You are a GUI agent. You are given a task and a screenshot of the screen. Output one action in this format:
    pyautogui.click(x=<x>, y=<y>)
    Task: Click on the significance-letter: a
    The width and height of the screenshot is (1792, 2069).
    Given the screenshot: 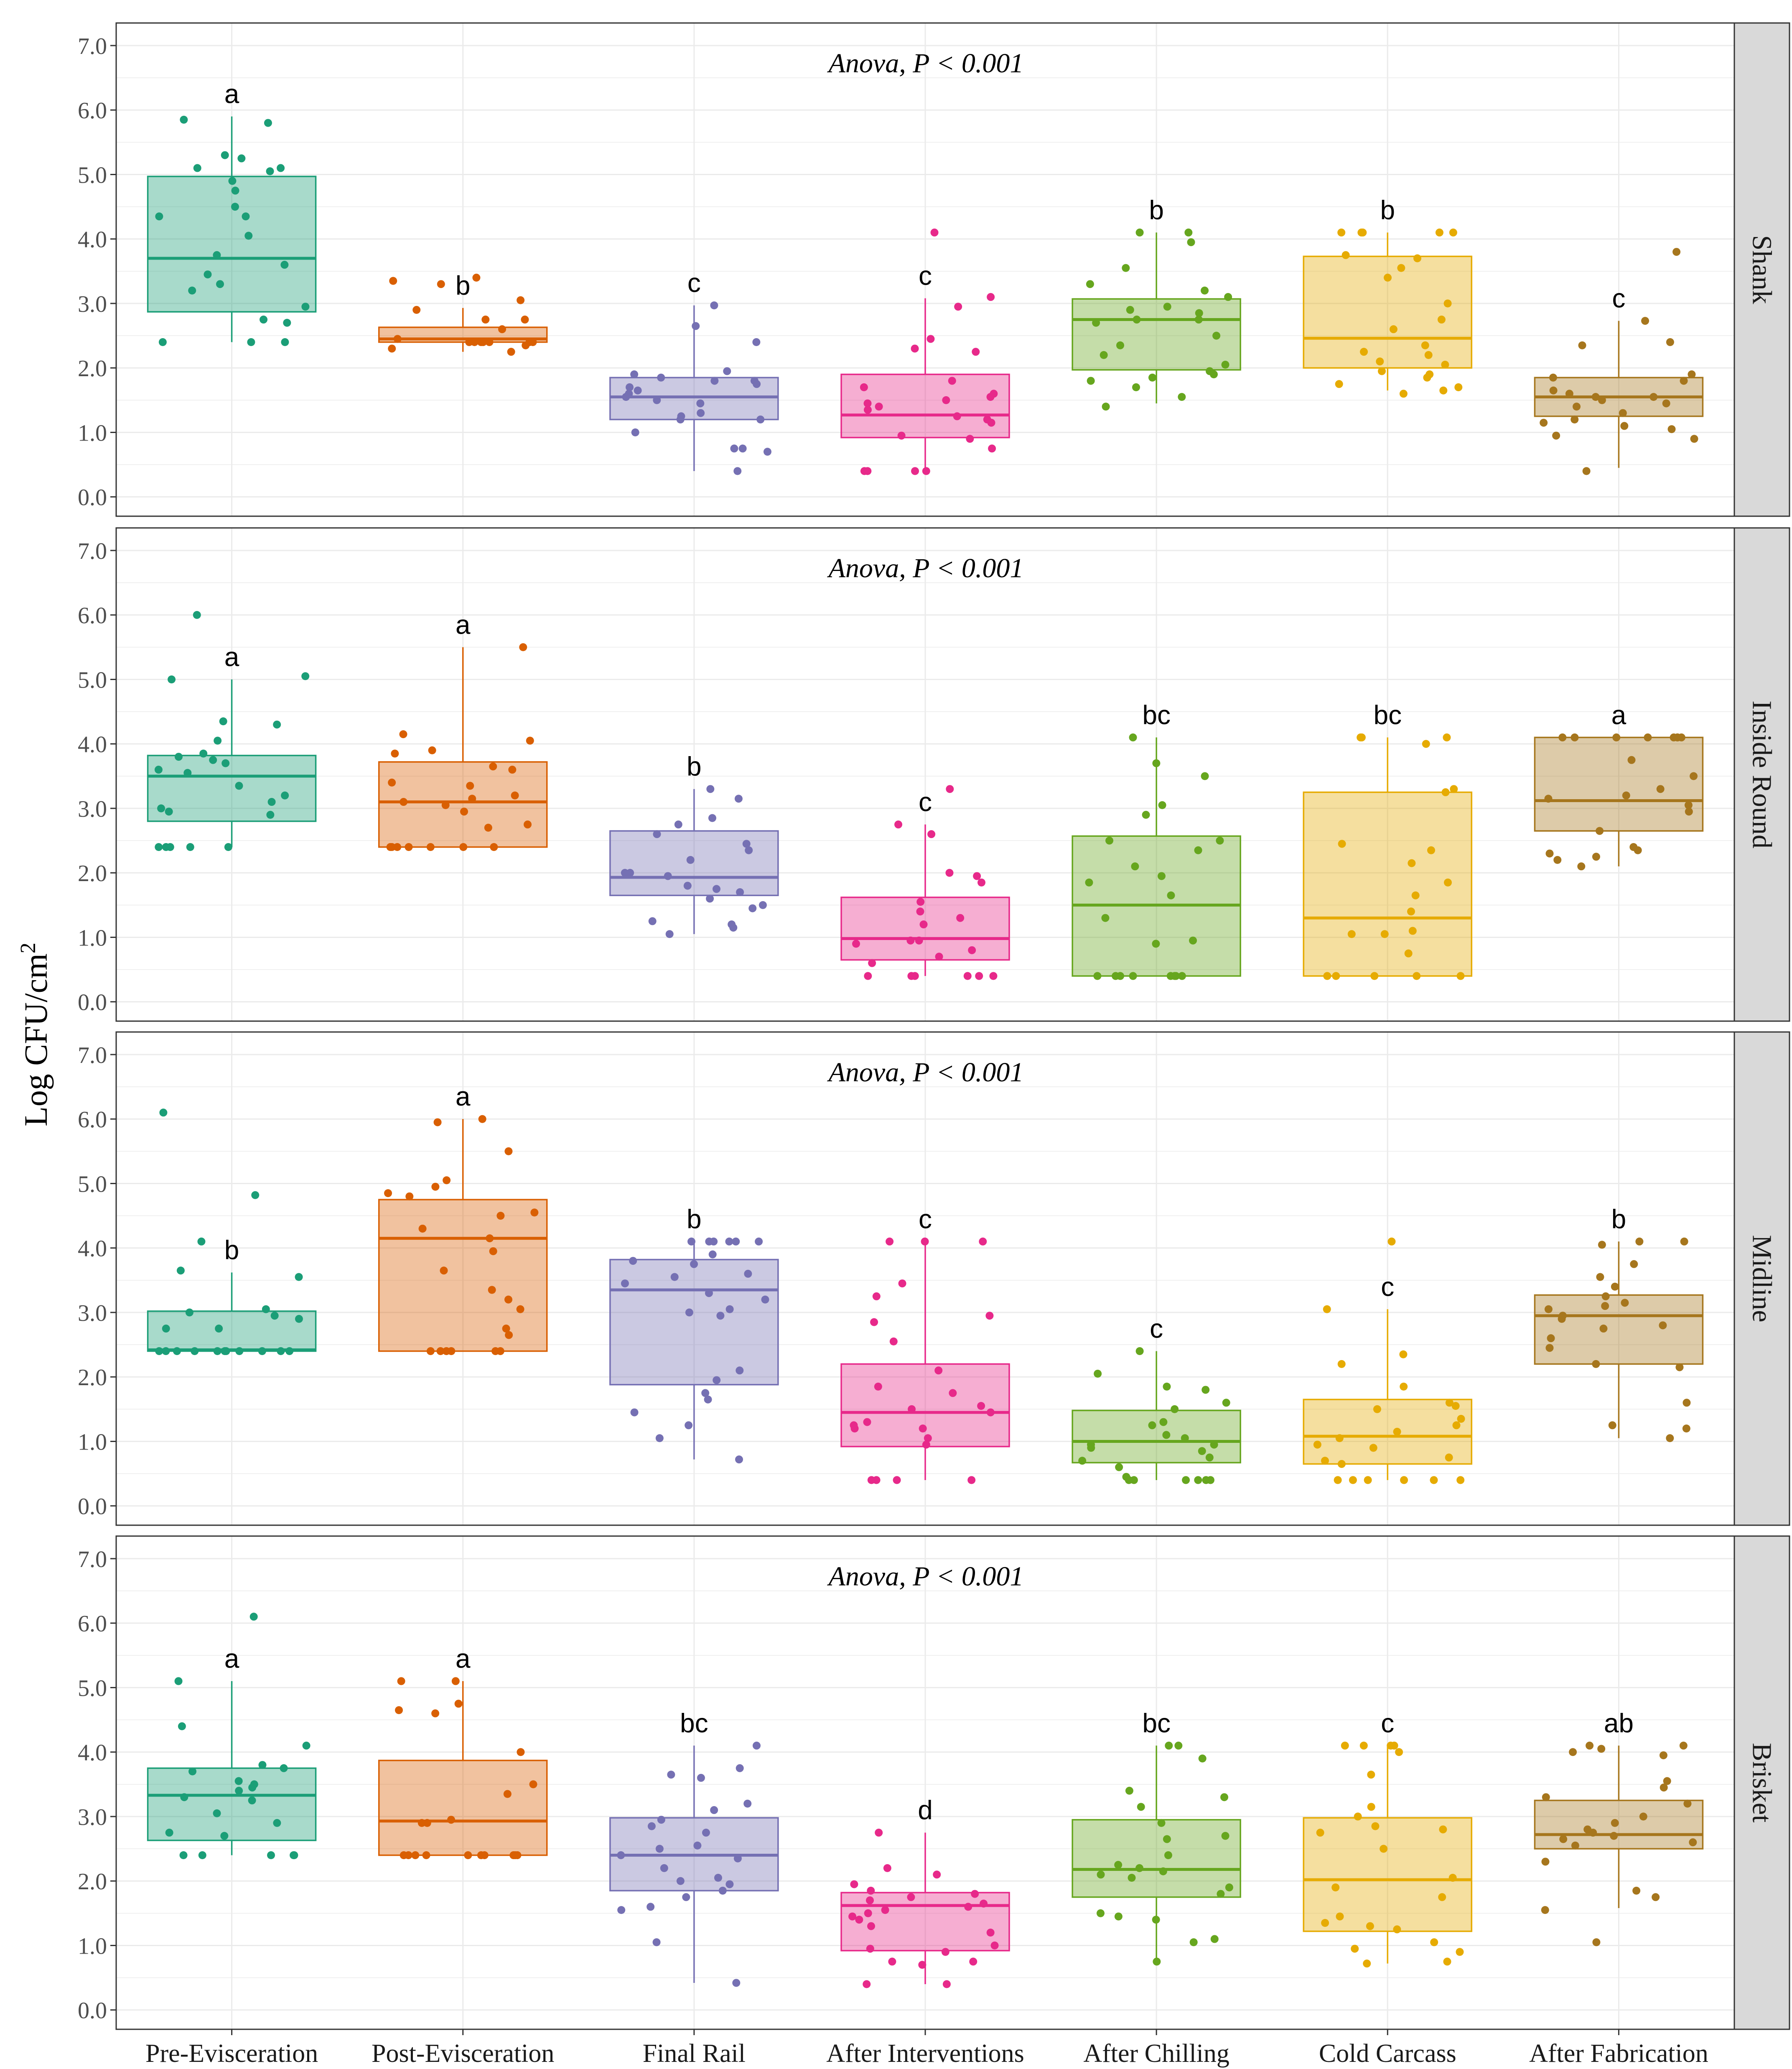 What is the action you would take?
    pyautogui.click(x=231, y=657)
    